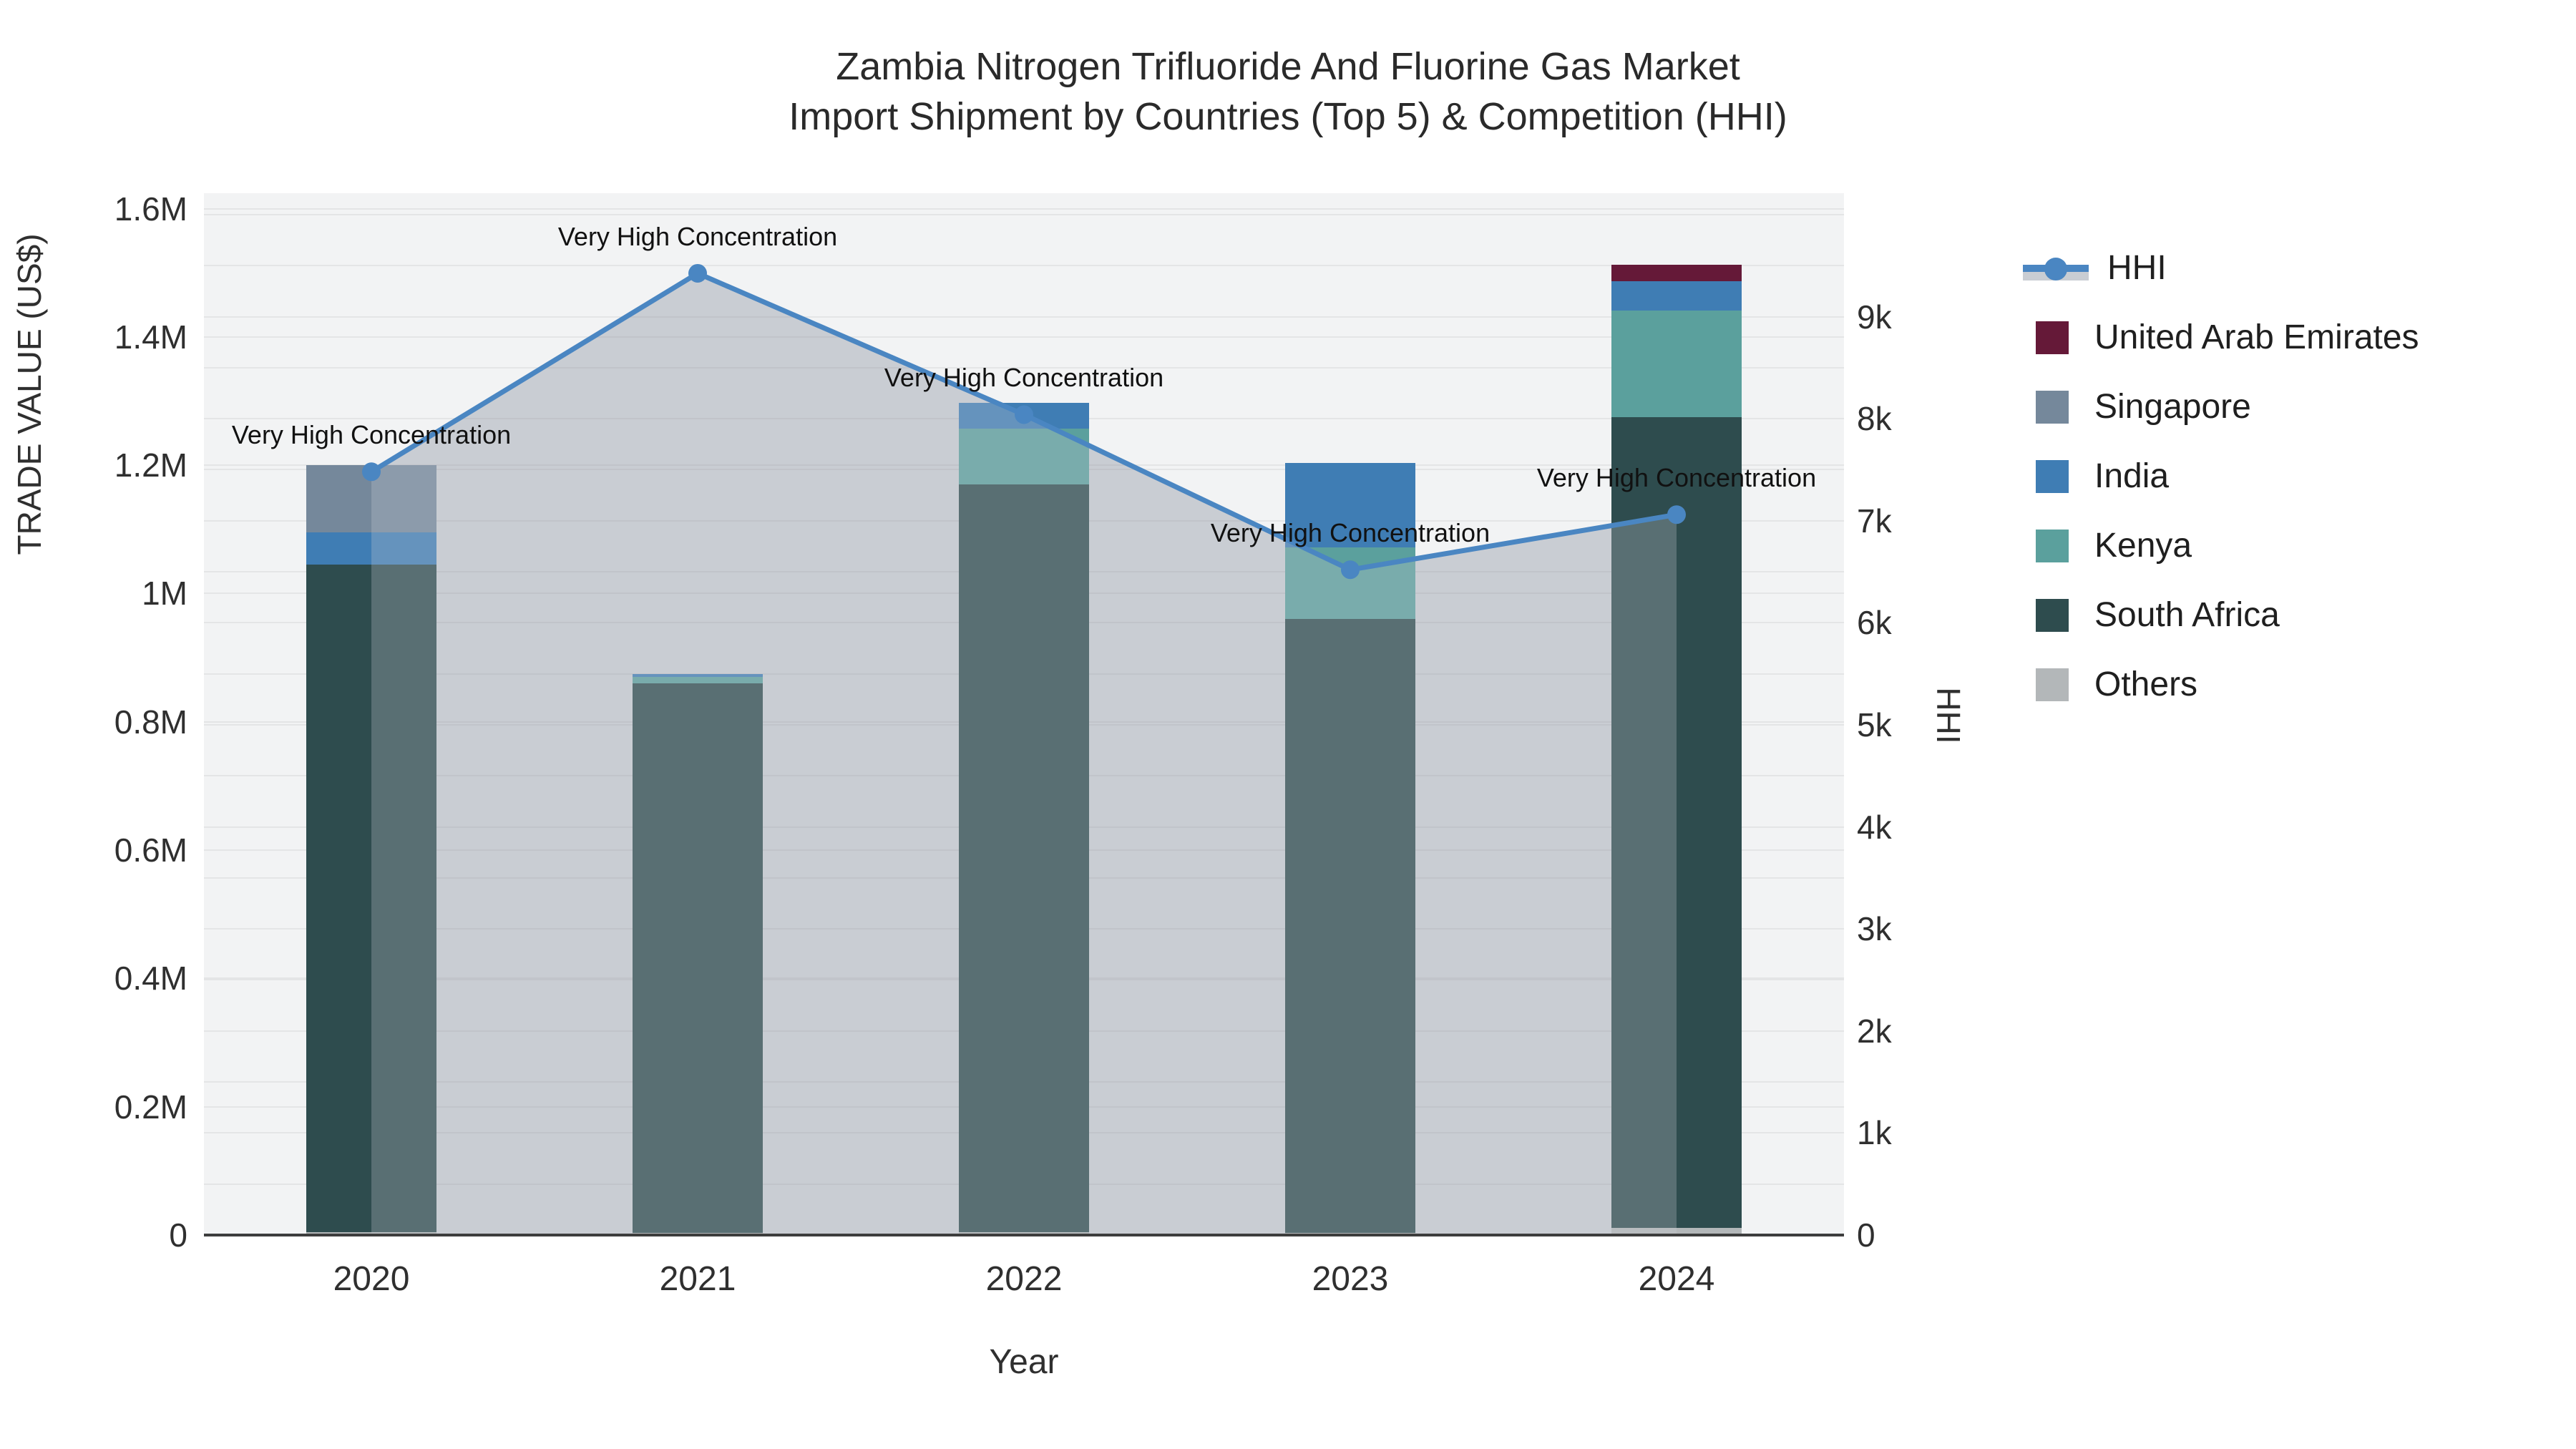  What do you see at coordinates (697, 236) in the screenshot?
I see `annotation-2021: Very High Concentration` at bounding box center [697, 236].